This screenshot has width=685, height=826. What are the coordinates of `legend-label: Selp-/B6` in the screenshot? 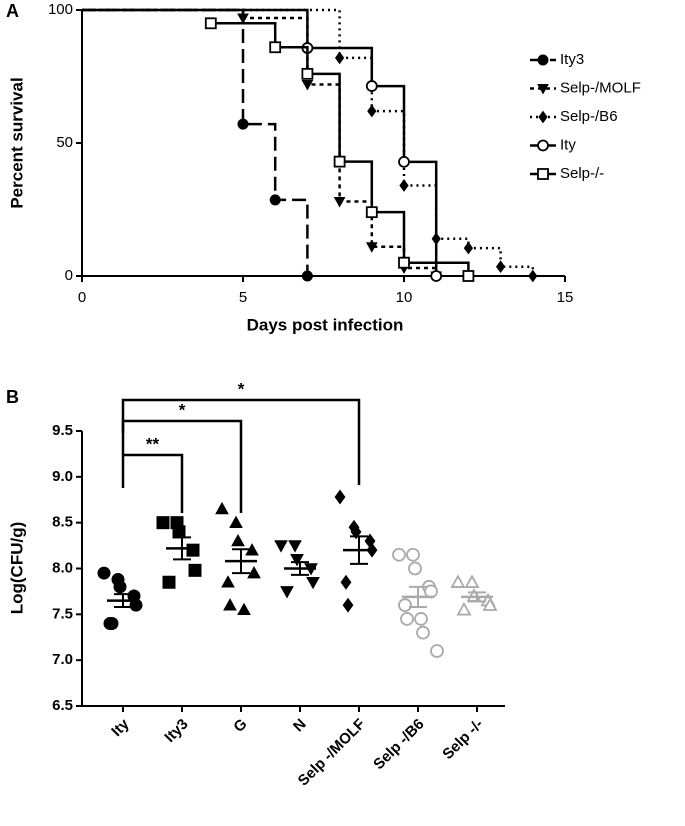 It's located at (589, 116).